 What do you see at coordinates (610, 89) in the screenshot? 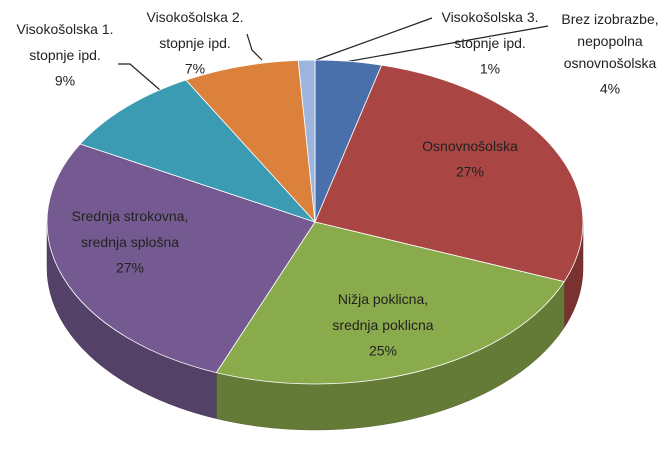
I see `value-label: 4%` at bounding box center [610, 89].